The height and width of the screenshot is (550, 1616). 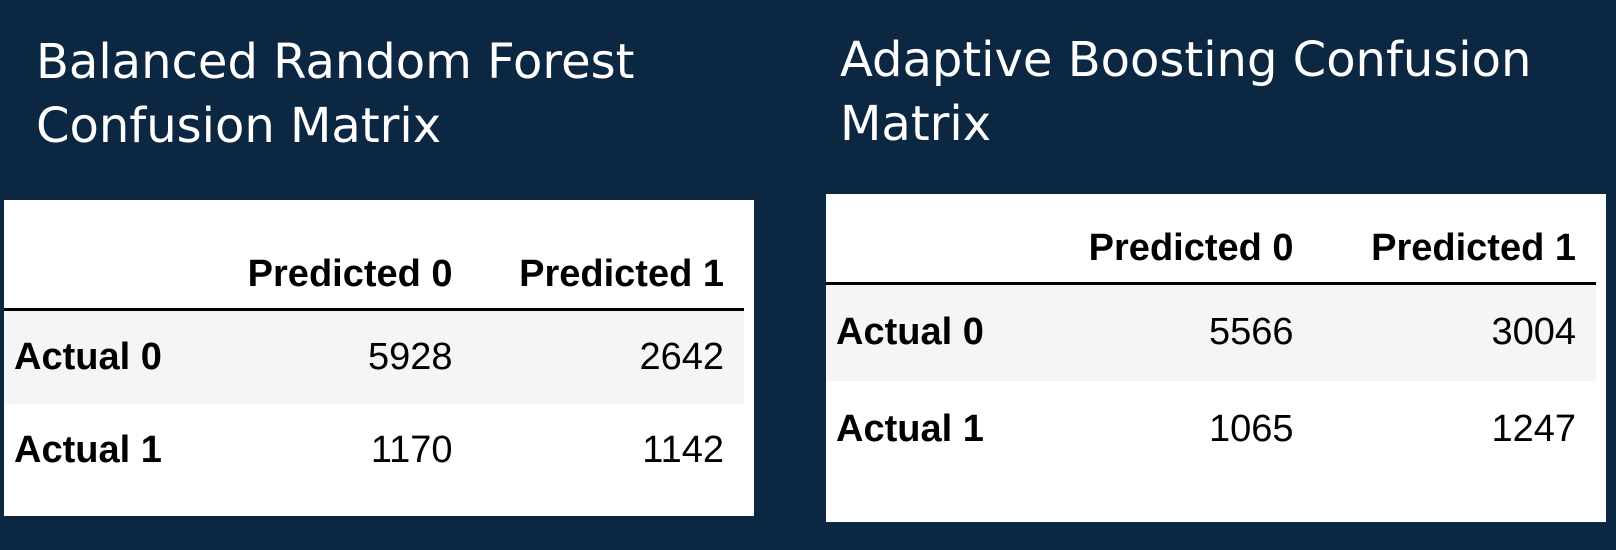 I want to click on balanced-random-forest-title: Balanced Random Forest Confusion Matrix, so click(x=335, y=94).